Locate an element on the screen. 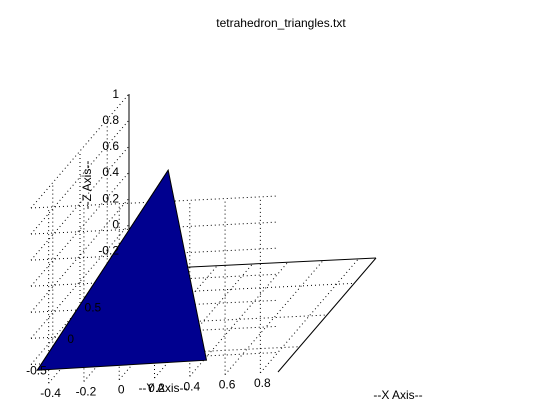  z-tick-label-1: 0 is located at coordinates (115, 224).